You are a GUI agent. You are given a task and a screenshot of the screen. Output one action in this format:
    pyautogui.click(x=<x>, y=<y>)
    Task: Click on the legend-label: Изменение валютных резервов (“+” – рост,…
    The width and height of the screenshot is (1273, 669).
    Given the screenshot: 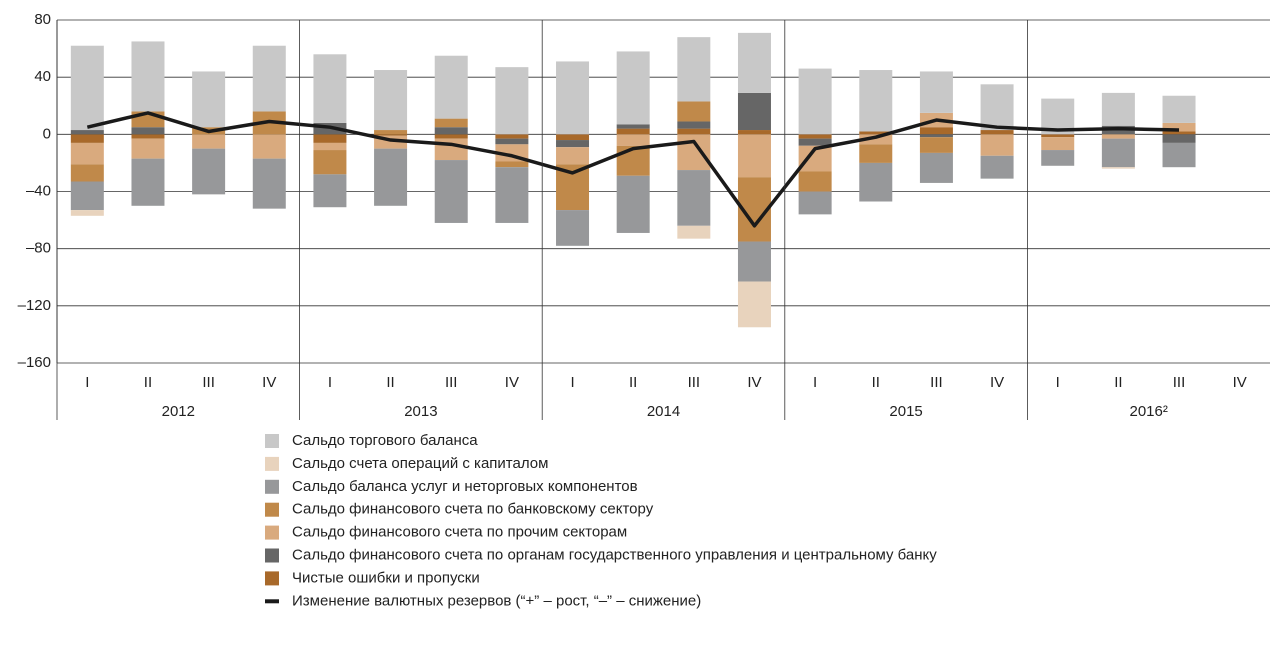 What is the action you would take?
    pyautogui.click(x=496, y=600)
    